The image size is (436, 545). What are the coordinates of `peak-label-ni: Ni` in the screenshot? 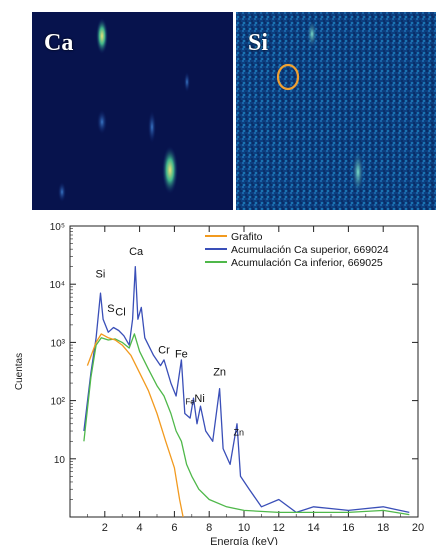 It's located at (199, 399).